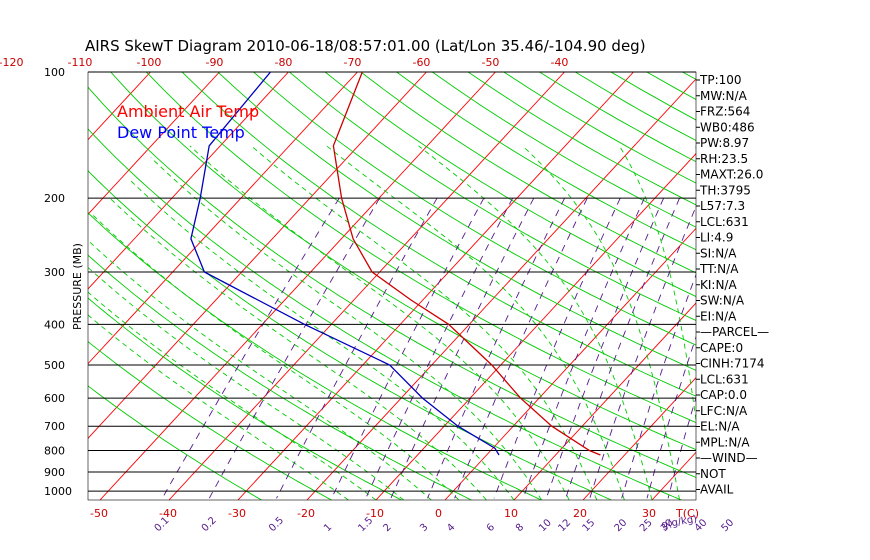 The height and width of the screenshot is (560, 870). What do you see at coordinates (214, 62) in the screenshot?
I see `x-tick-top-label: -90` at bounding box center [214, 62].